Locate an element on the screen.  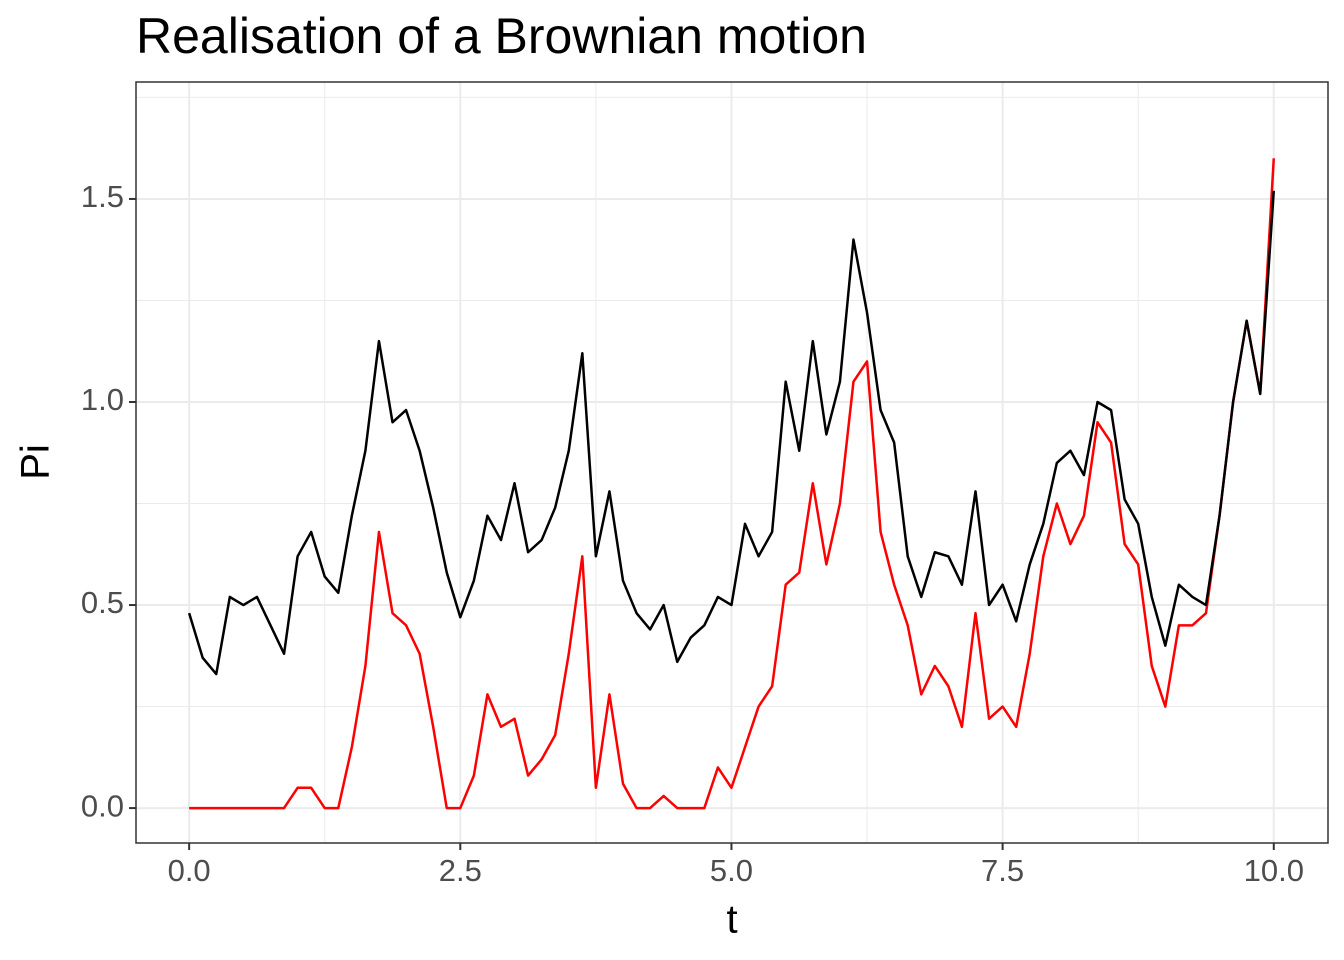
x-tick-label: 2.5 is located at coordinates (460, 870).